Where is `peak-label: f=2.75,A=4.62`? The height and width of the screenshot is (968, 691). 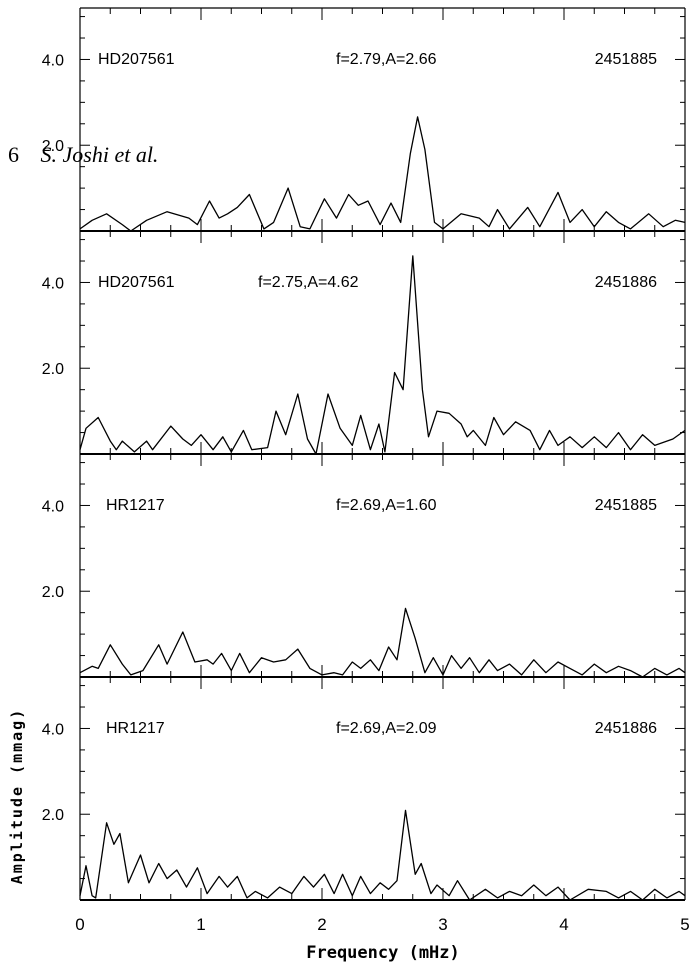 peak-label: f=2.75,A=4.62 is located at coordinates (308, 282).